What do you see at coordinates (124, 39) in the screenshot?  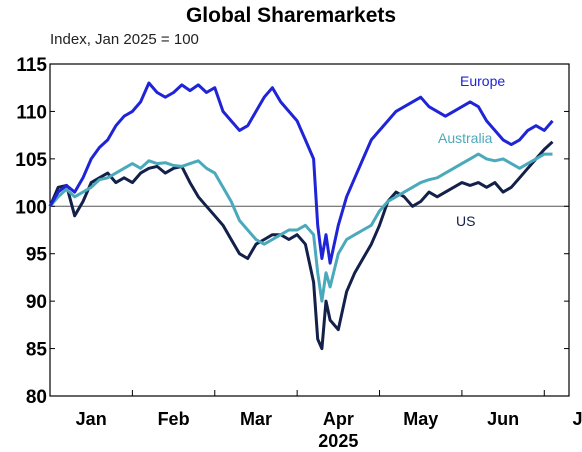 I see `chart-subtitle: Index, Jan 2025 = 100` at bounding box center [124, 39].